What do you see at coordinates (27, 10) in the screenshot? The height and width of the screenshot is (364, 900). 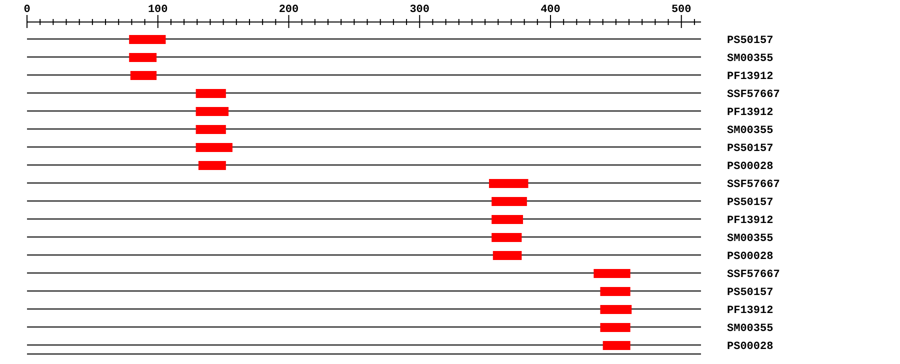 I see `x-tick-label: 0` at bounding box center [27, 10].